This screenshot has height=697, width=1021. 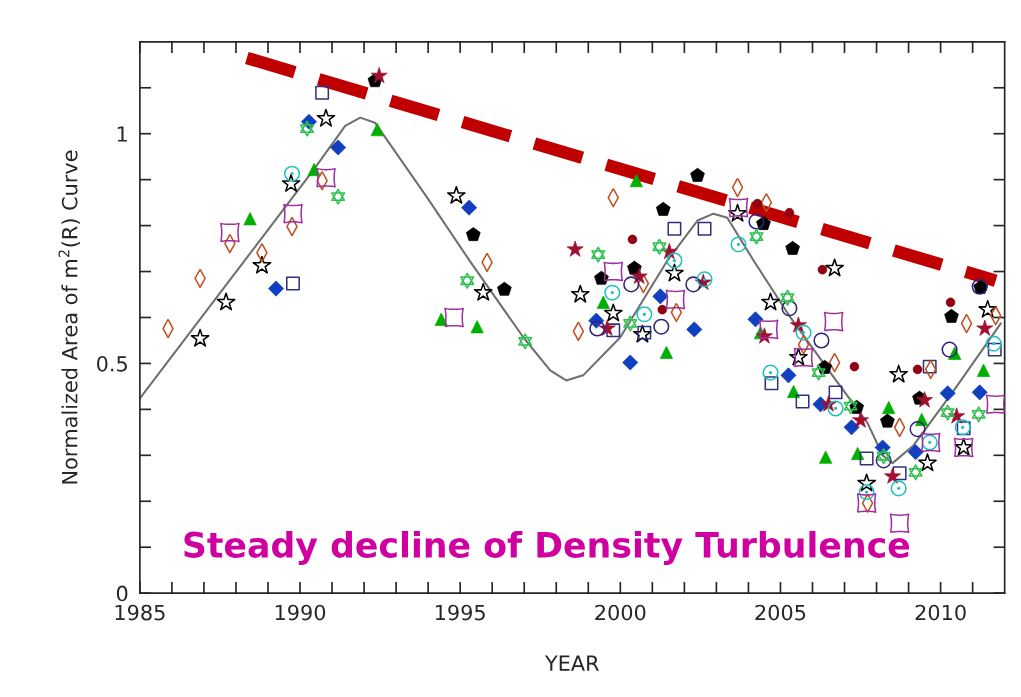 I want to click on x-tick-label: 1995, so click(x=460, y=612).